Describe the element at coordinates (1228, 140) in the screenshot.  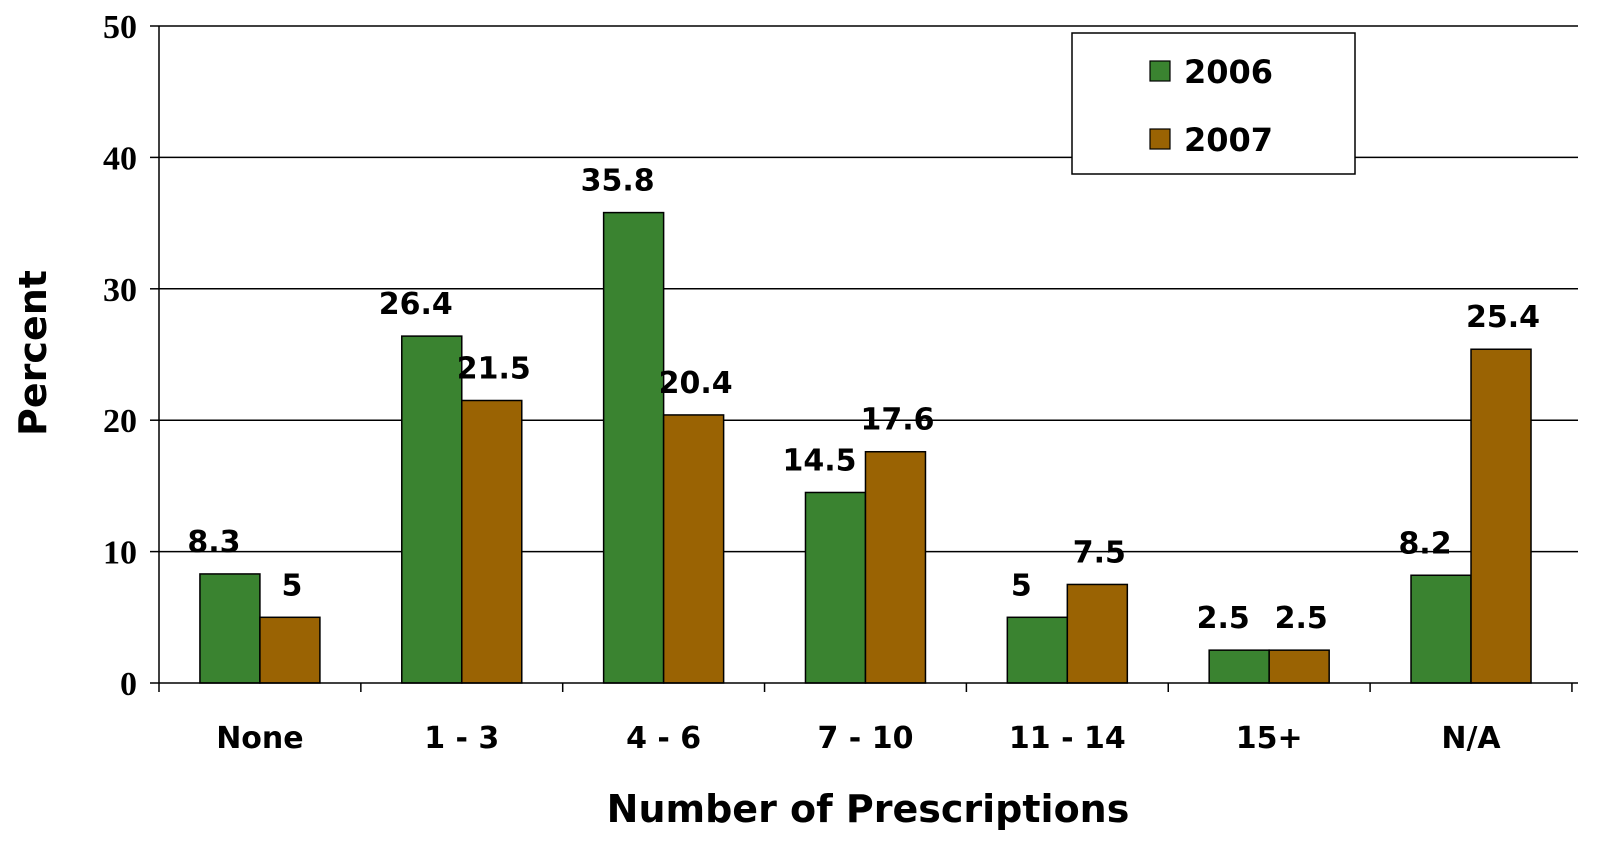
I see `legend-label-2007: 2007` at that location.